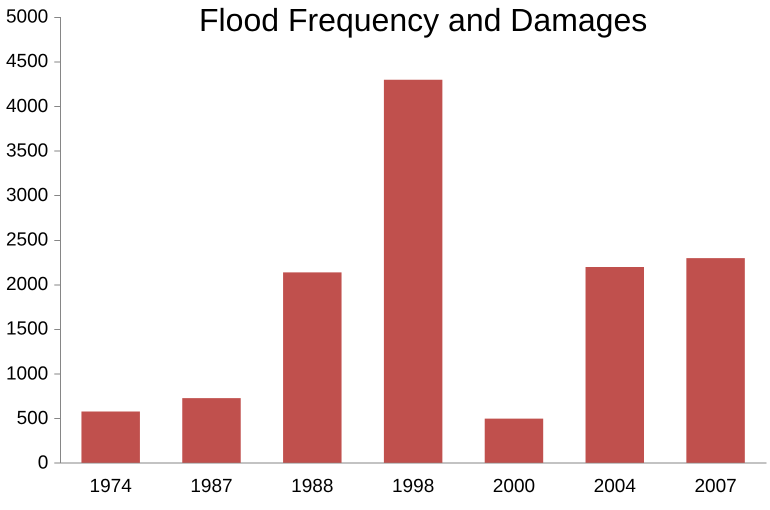 The image size is (770, 510). What do you see at coordinates (413, 486) in the screenshot?
I see `x-tick-label: 1998` at bounding box center [413, 486].